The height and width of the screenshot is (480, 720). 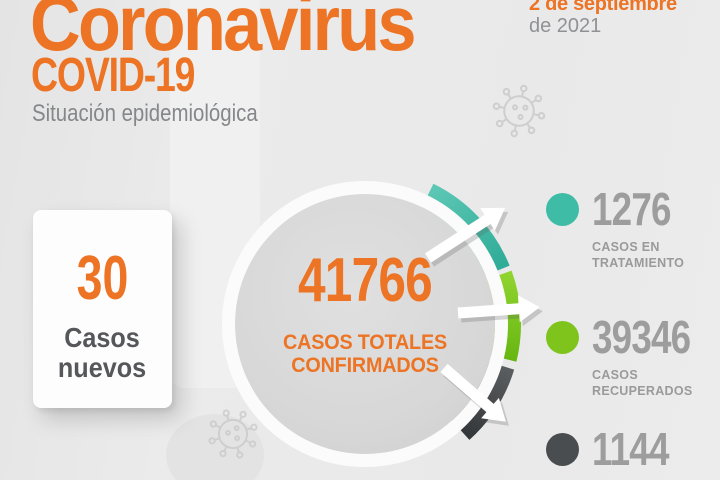 I want to click on stat-label: CASOS RECUPERADOS, so click(x=653, y=383).